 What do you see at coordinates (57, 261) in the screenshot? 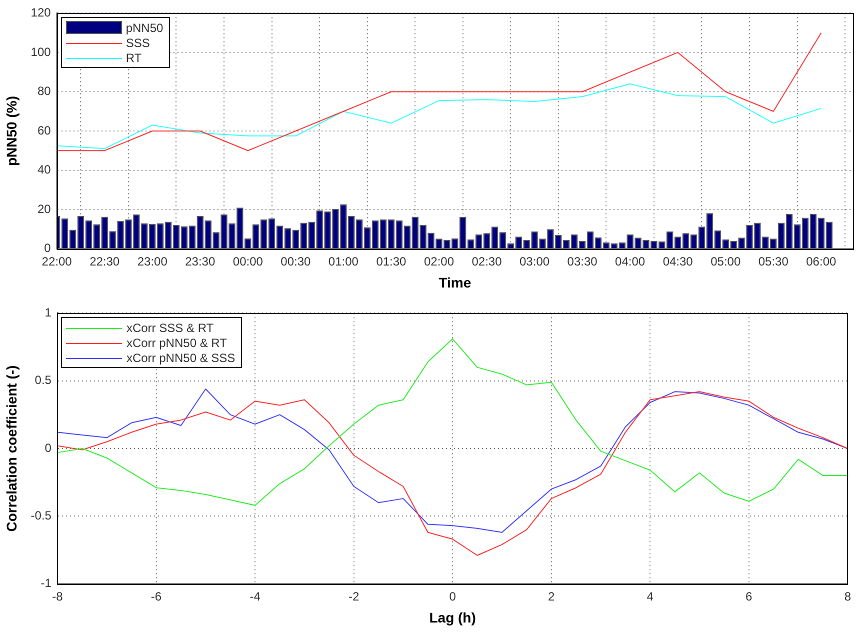
I see `x-tick-label: 22:00` at bounding box center [57, 261].